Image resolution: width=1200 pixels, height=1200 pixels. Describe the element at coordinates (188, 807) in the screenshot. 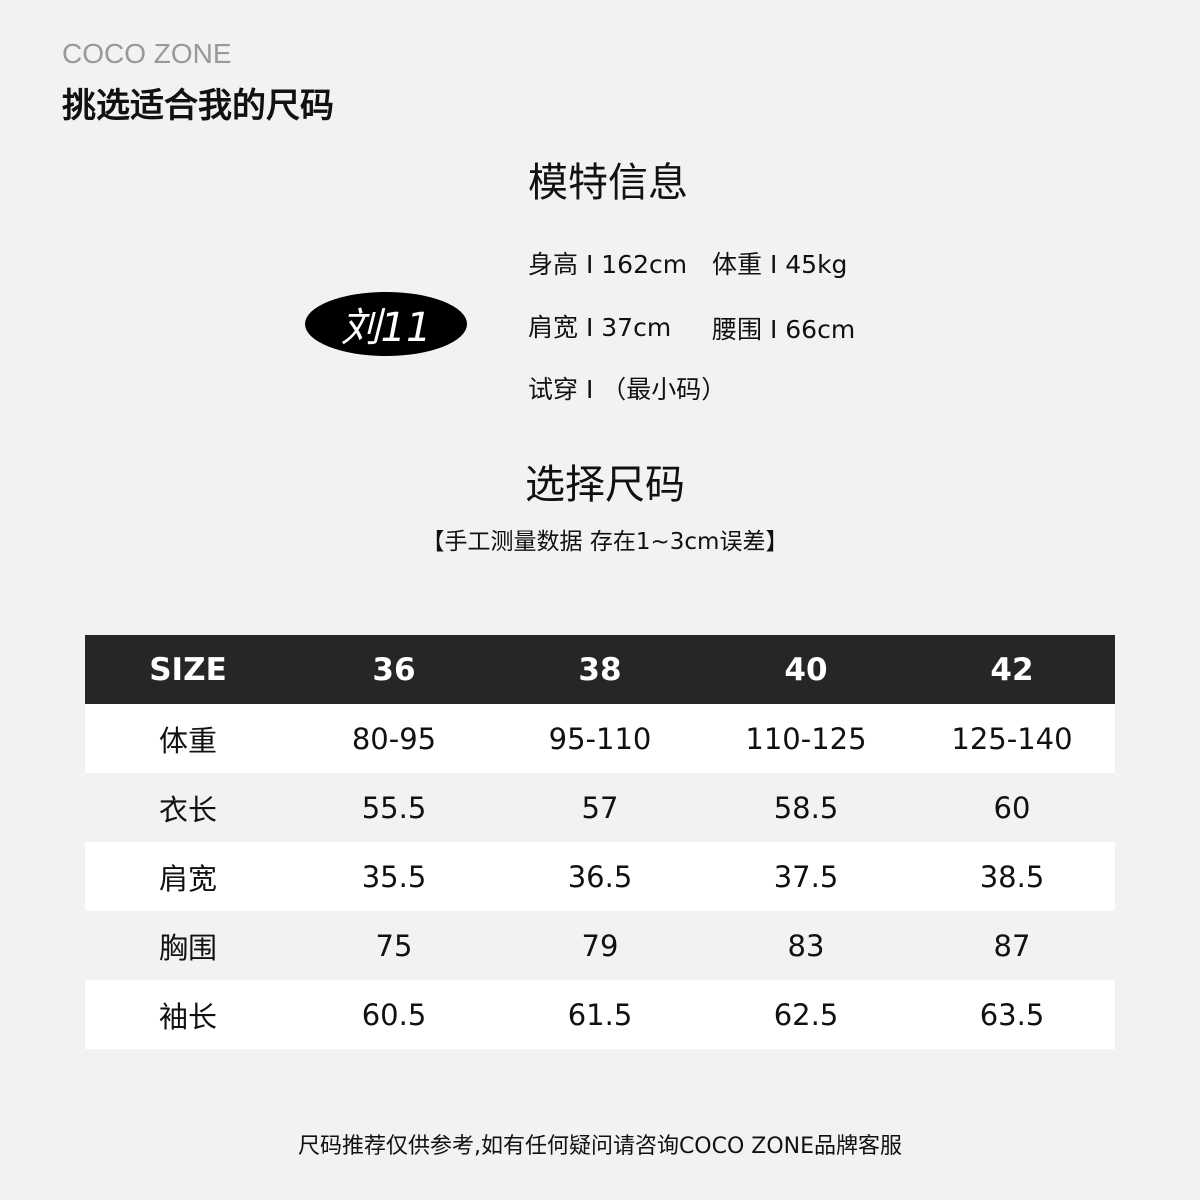

I see `row-label: 衣长` at that location.